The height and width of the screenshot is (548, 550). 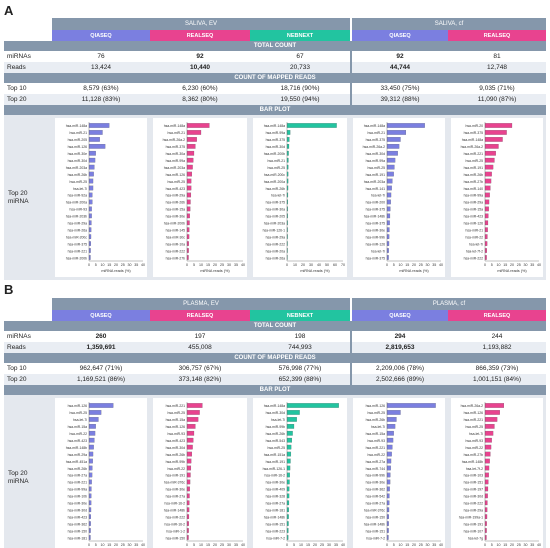 What do you see at coordinates (448, 24) in the screenshot?
I see `group-cf-label: SALIVA, cf` at bounding box center [448, 24].